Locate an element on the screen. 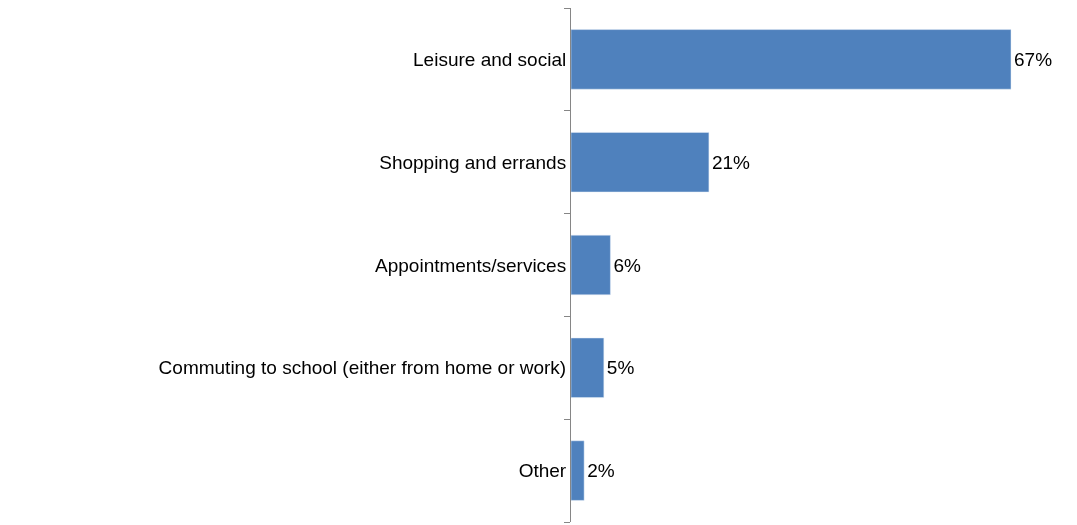 This screenshot has height=525, width=1077. data-label: 6% is located at coordinates (627, 265).